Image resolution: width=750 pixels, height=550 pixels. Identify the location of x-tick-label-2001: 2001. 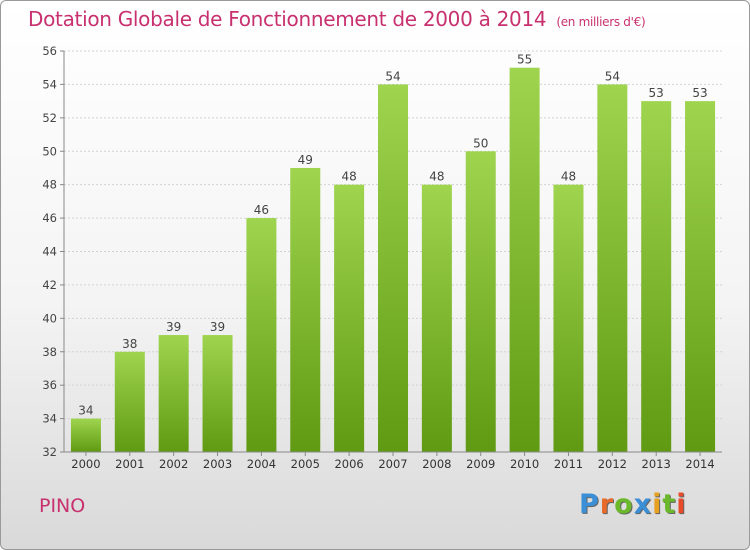
(129, 464).